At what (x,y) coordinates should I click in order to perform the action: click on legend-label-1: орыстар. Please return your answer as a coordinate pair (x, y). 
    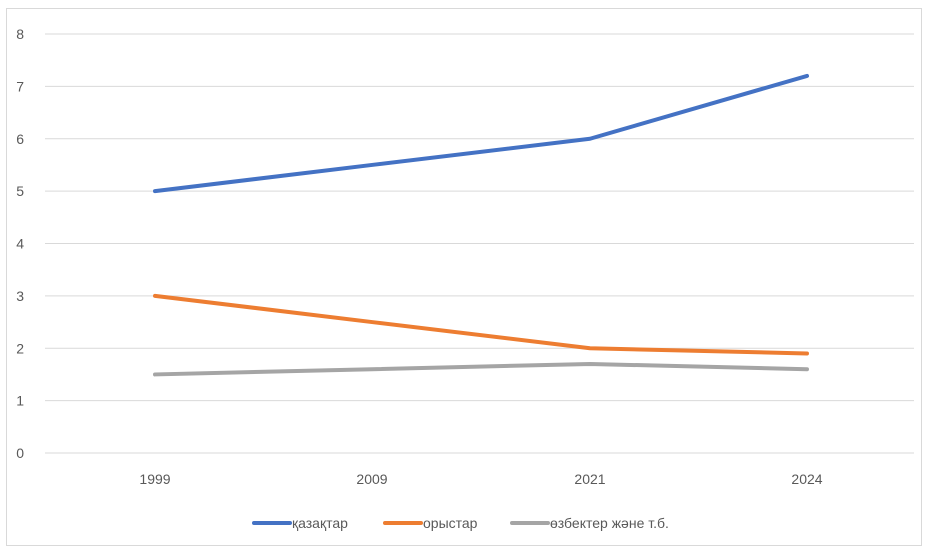
    Looking at the image, I should click on (450, 523).